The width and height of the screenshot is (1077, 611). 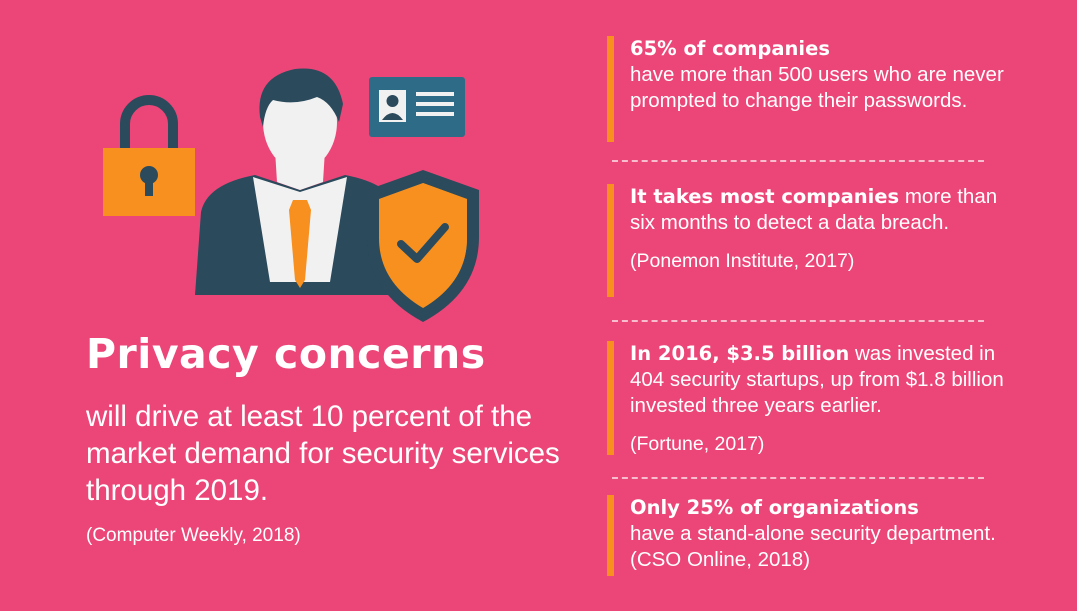 What do you see at coordinates (417, 107) in the screenshot?
I see `id-card-icon` at bounding box center [417, 107].